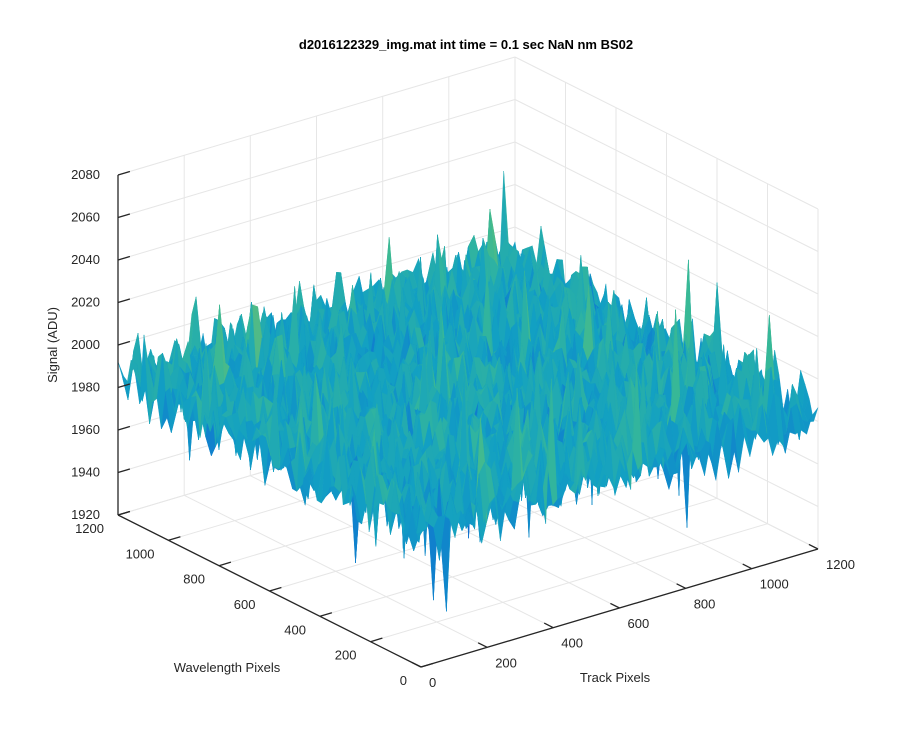 This screenshot has height=750, width=900. I want to click on z-tick-label: 2040, so click(85, 259).